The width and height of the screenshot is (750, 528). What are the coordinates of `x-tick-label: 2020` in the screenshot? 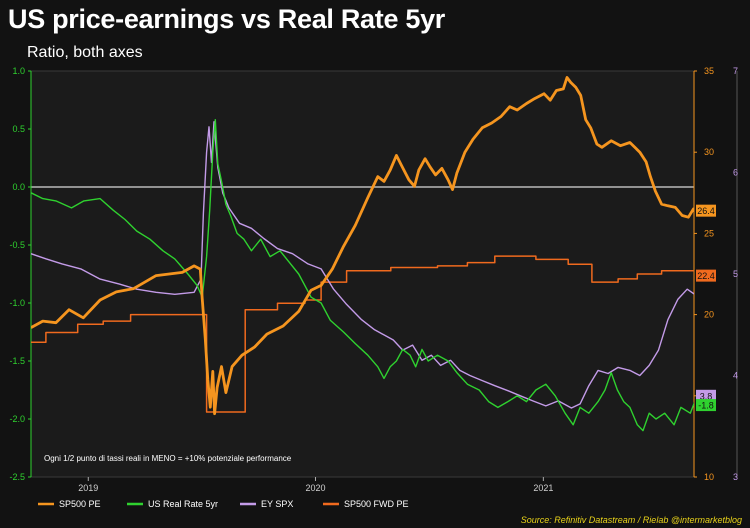 It's located at (315, 488).